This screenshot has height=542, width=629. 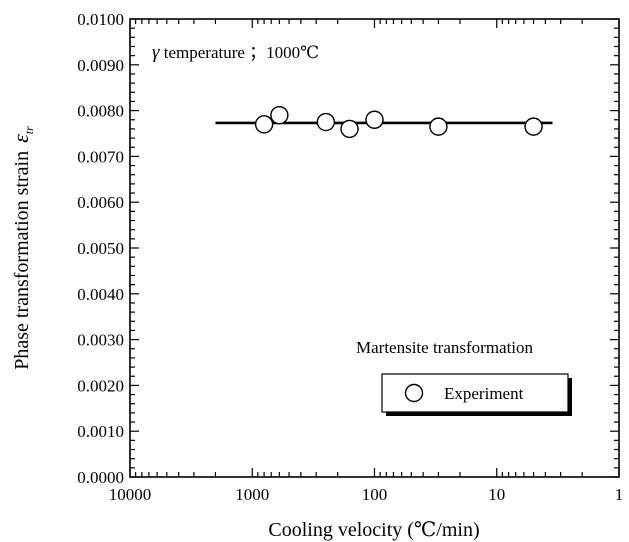 I want to click on y-tick-label: 0.0020, so click(x=100, y=385).